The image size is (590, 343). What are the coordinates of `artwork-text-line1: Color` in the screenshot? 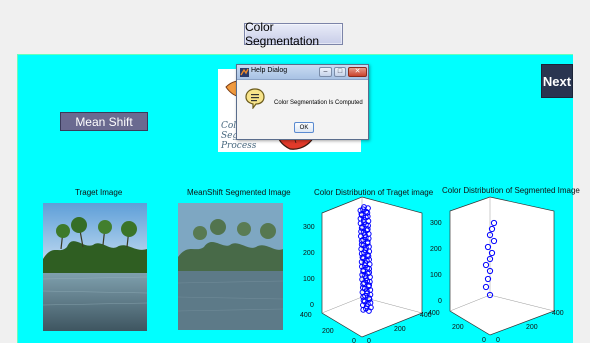 It's located at (233, 126).